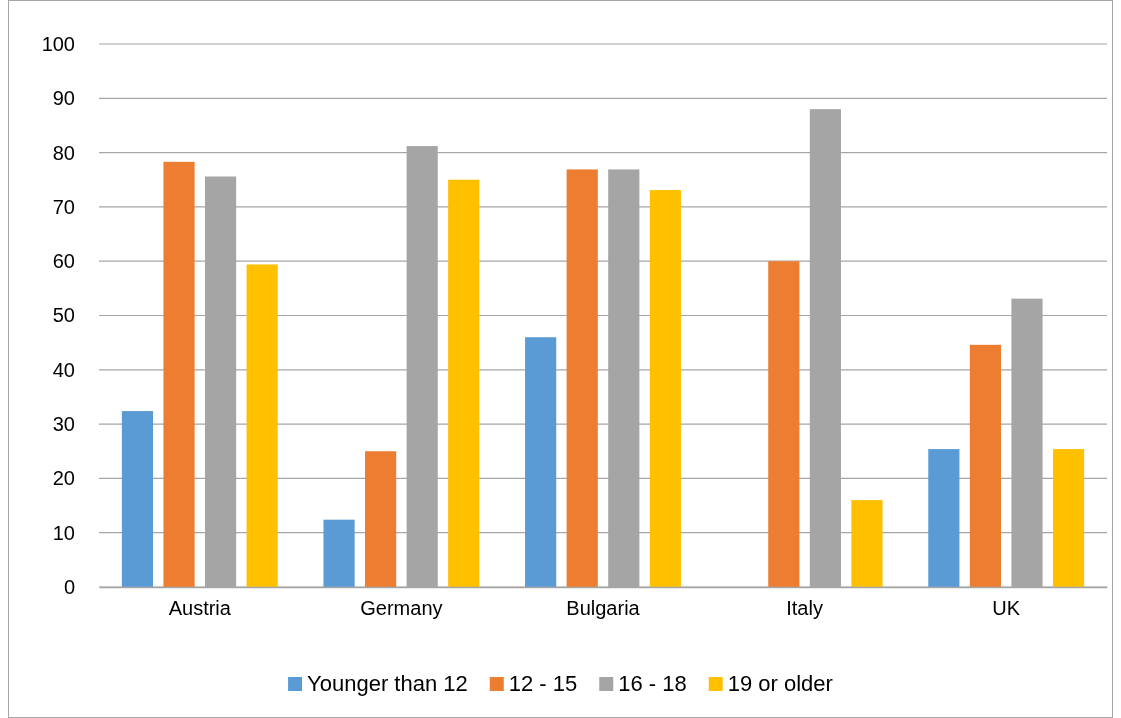  Describe the element at coordinates (63, 532) in the screenshot. I see `y-tick-label: 10` at that location.